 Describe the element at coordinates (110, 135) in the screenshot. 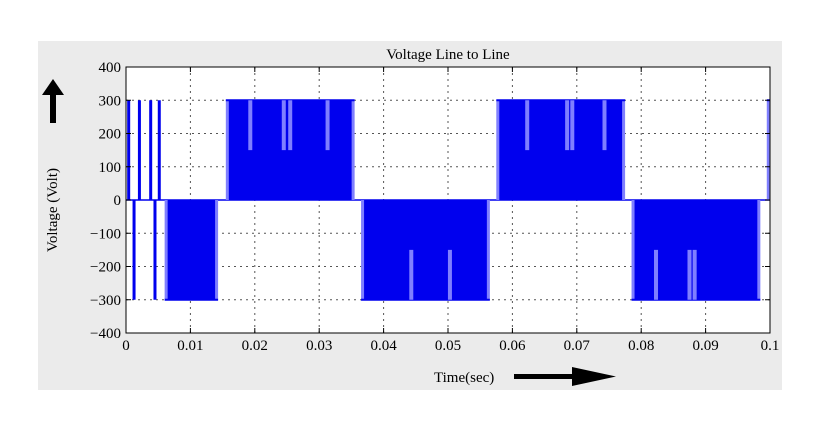

I see `y-tick-label: 200` at that location.